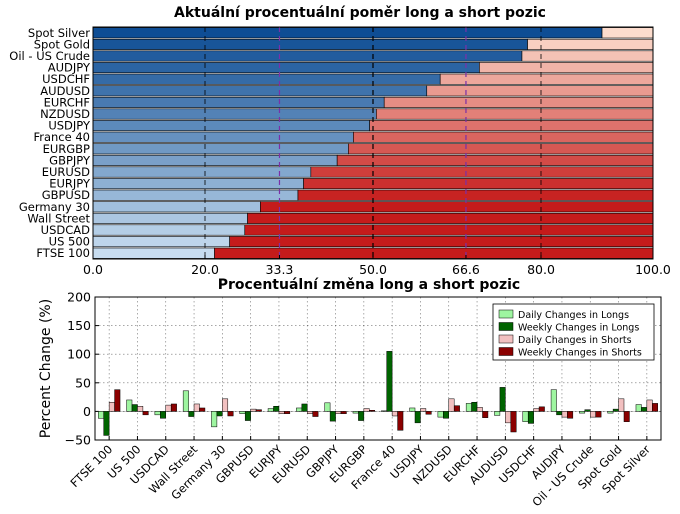 This screenshot has width=680, height=514. I want to click on category-label: Spot Gold, so click(62, 44).